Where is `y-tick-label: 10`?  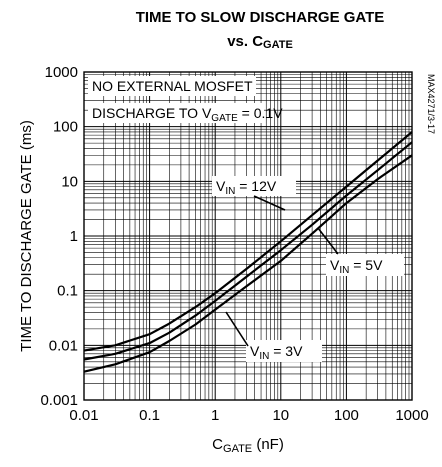
y-tick-label: 10 is located at coordinates (69, 181).